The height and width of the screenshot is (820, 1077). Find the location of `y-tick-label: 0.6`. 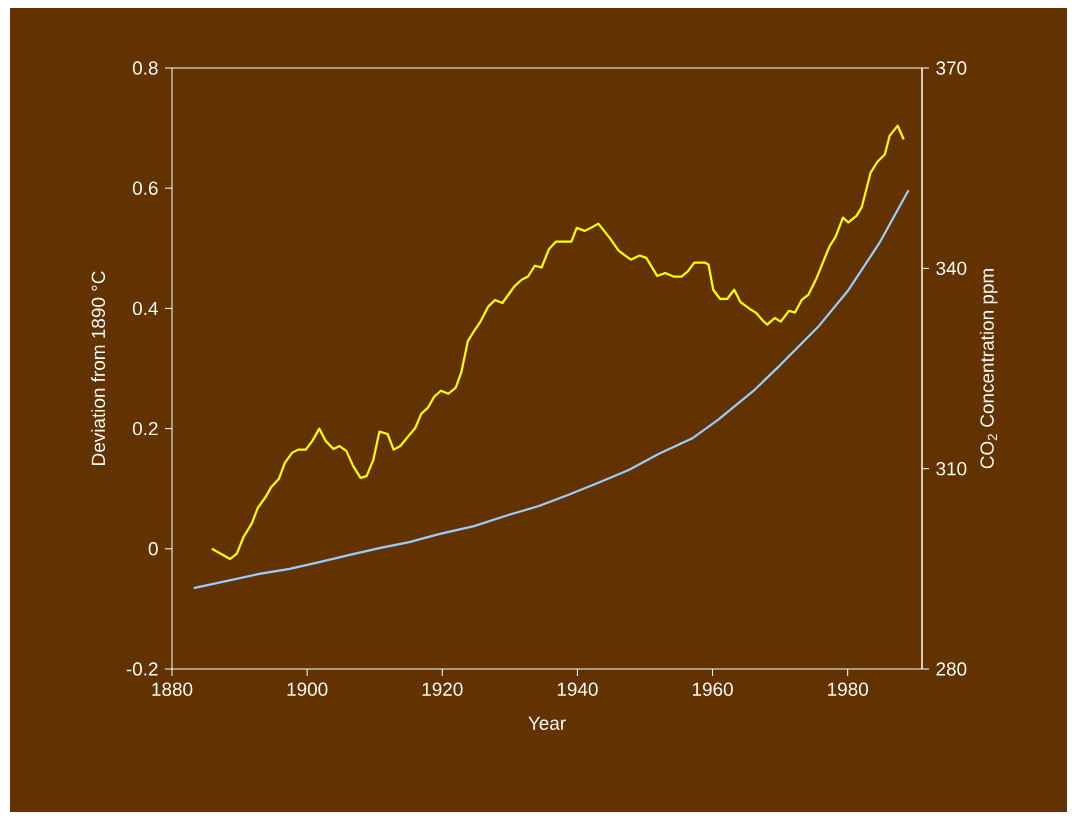

y-tick-label: 0.6 is located at coordinates (145, 188).